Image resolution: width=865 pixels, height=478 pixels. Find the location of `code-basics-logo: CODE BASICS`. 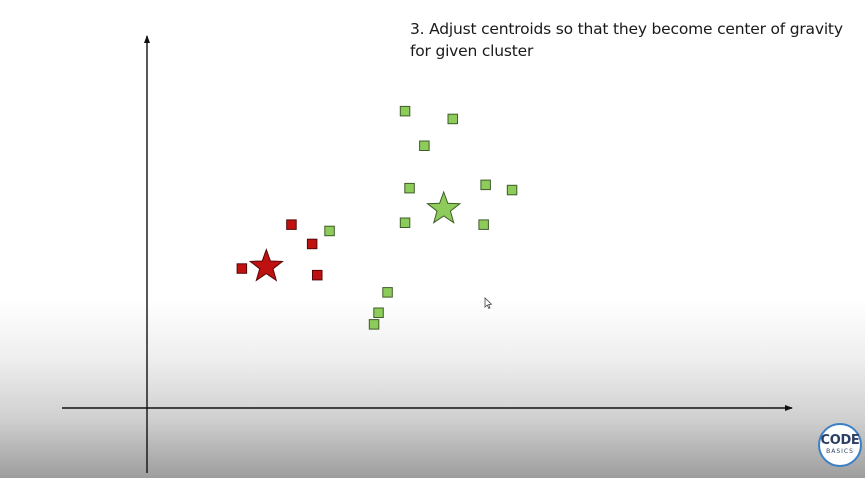

code-basics-logo: CODE BASICS is located at coordinates (840, 445).